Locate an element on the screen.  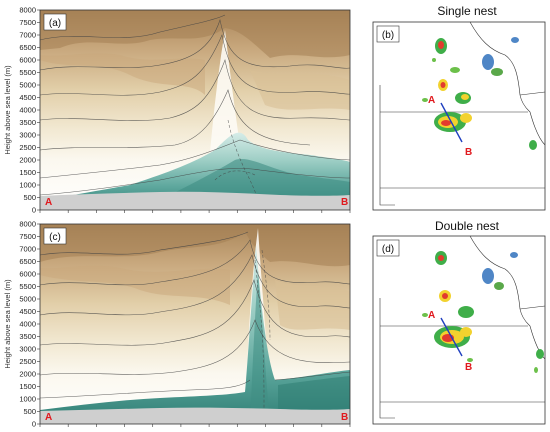
panel-label-box-a is located at coordinates (55, 22).